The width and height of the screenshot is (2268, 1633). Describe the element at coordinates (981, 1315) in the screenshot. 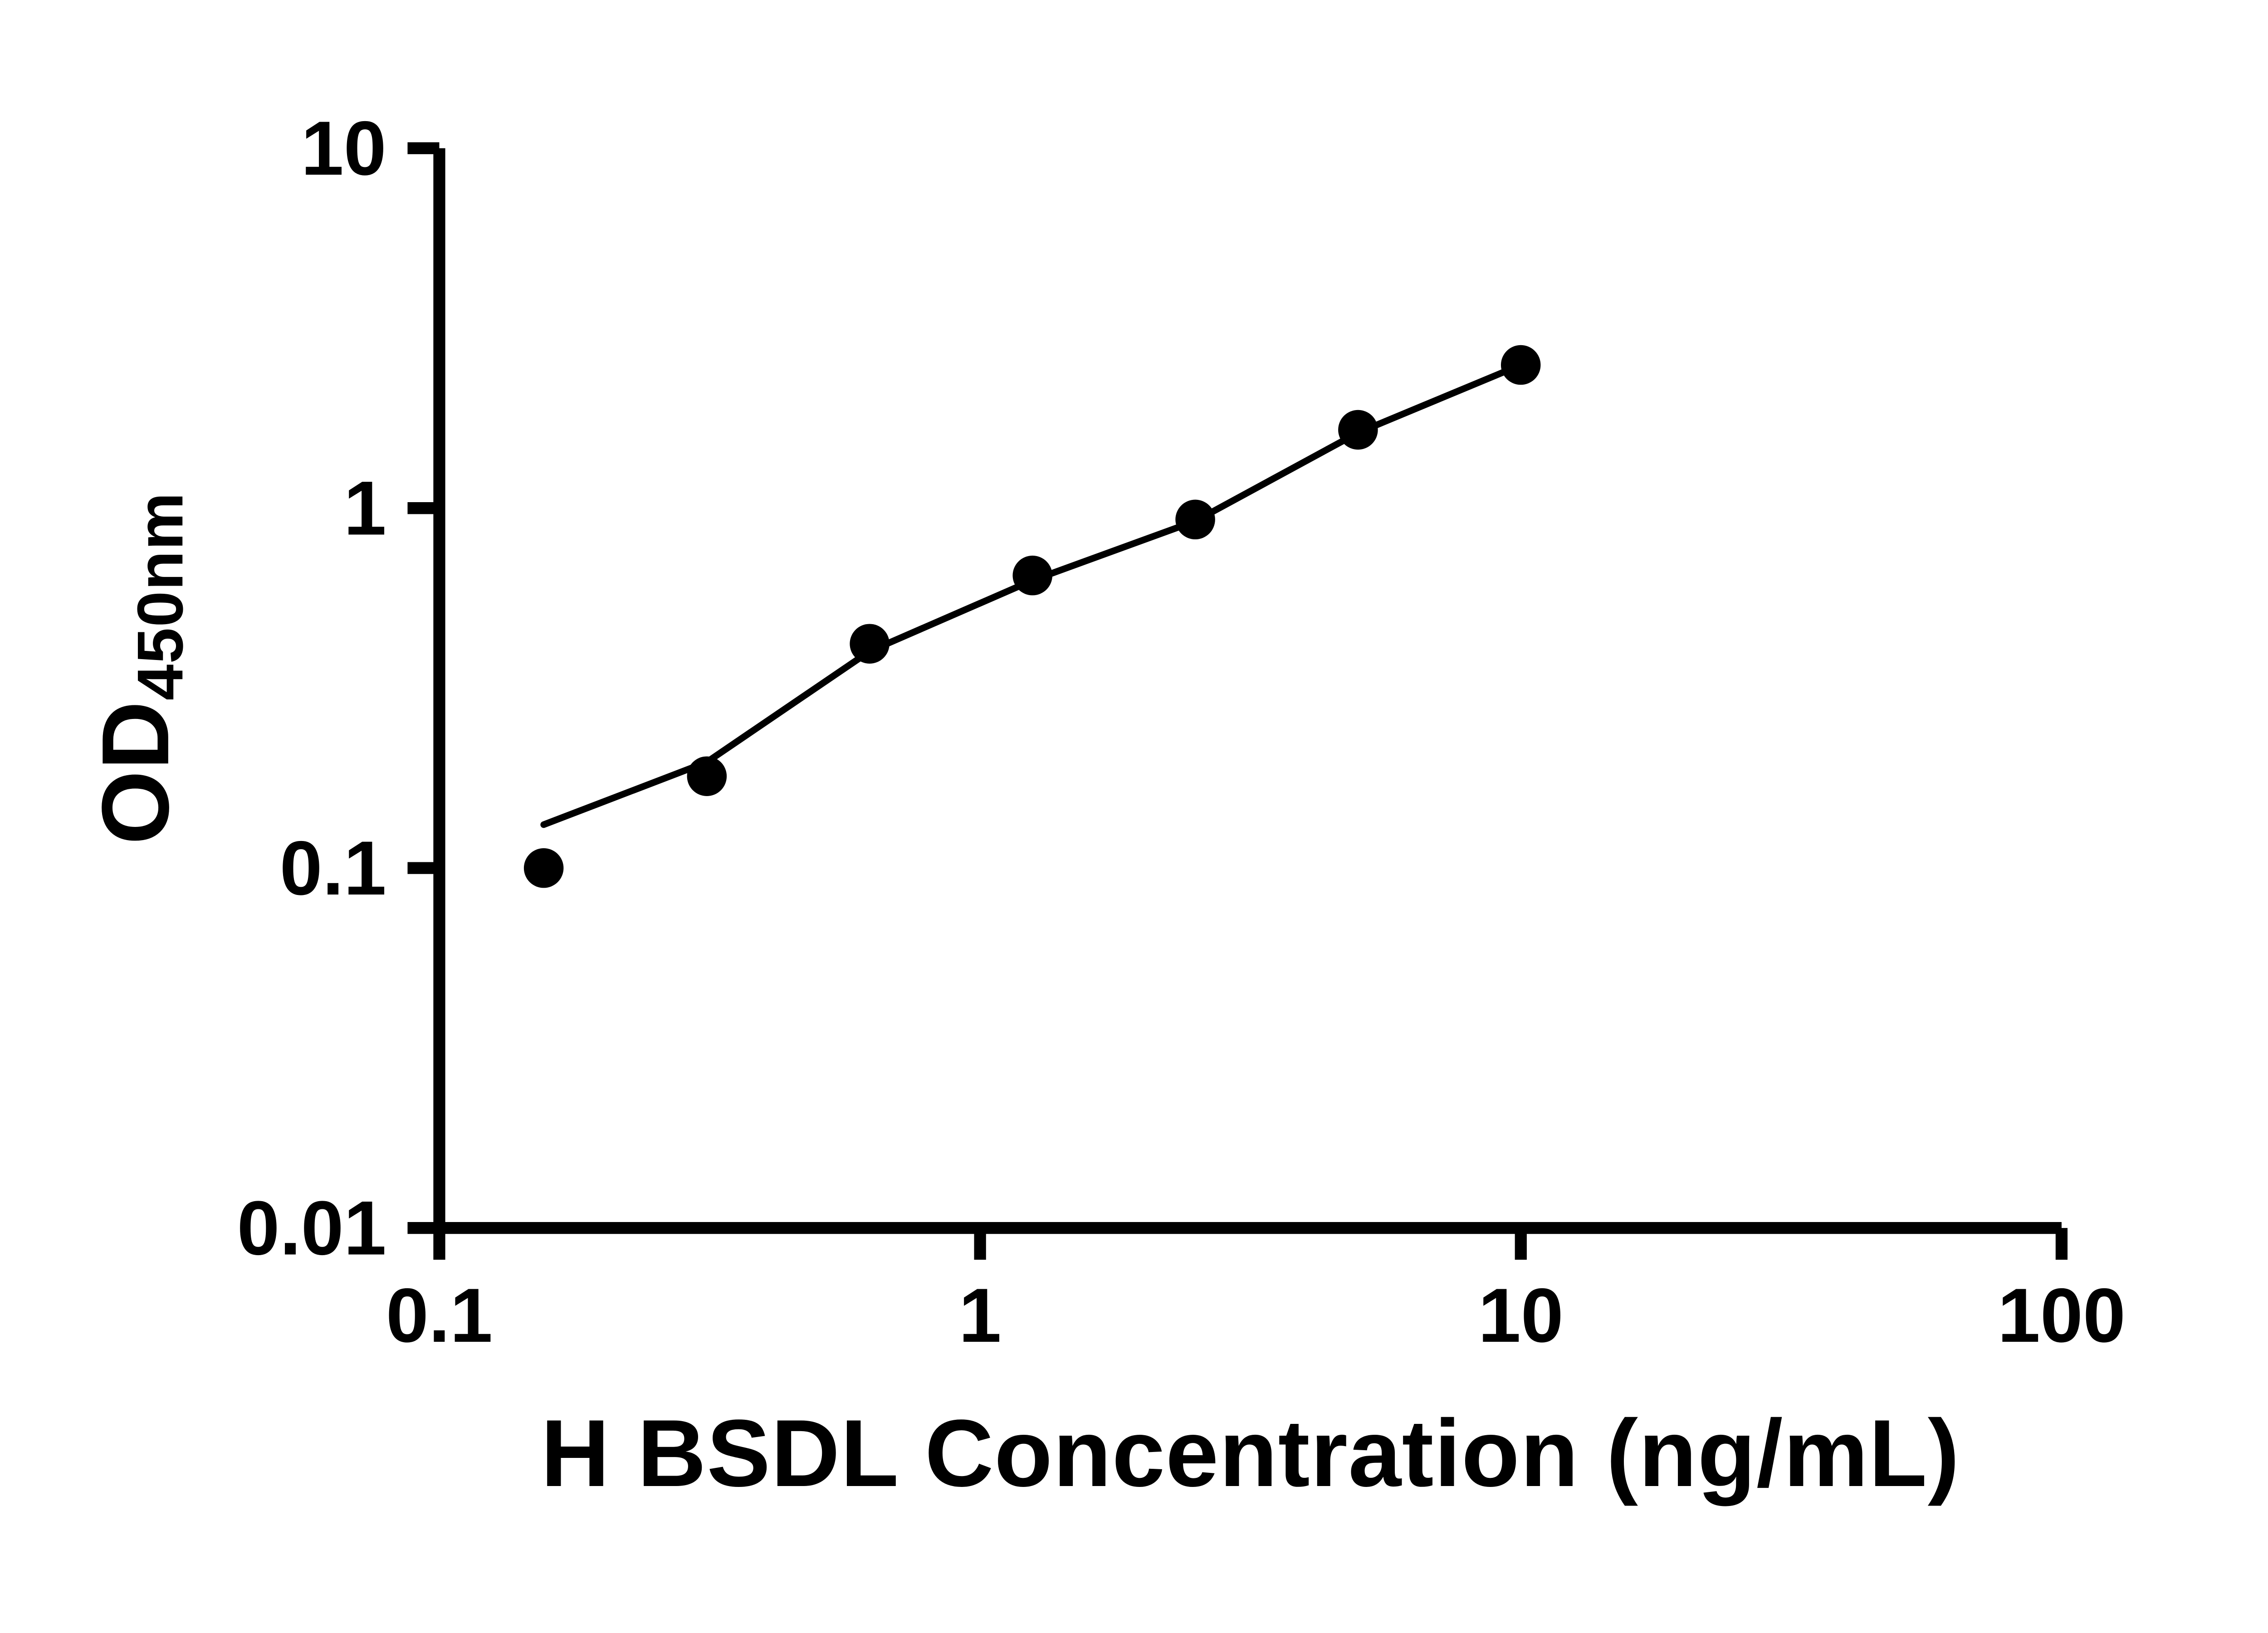

I see `x-tick-label: 1` at that location.